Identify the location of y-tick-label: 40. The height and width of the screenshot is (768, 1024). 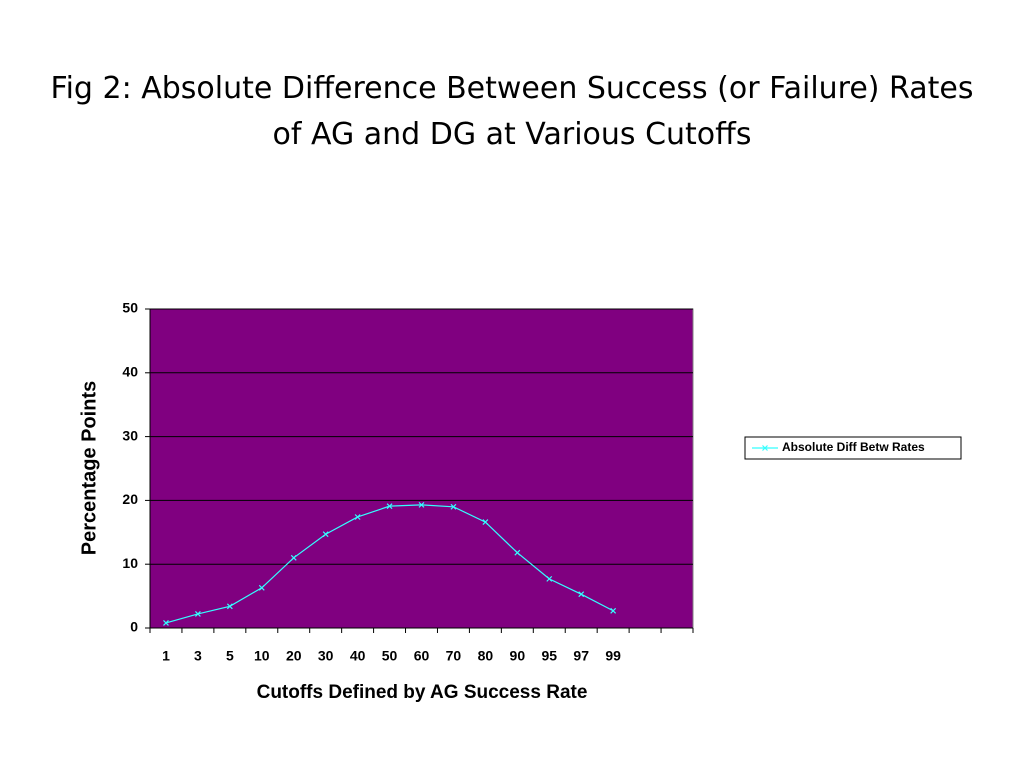
(130, 372).